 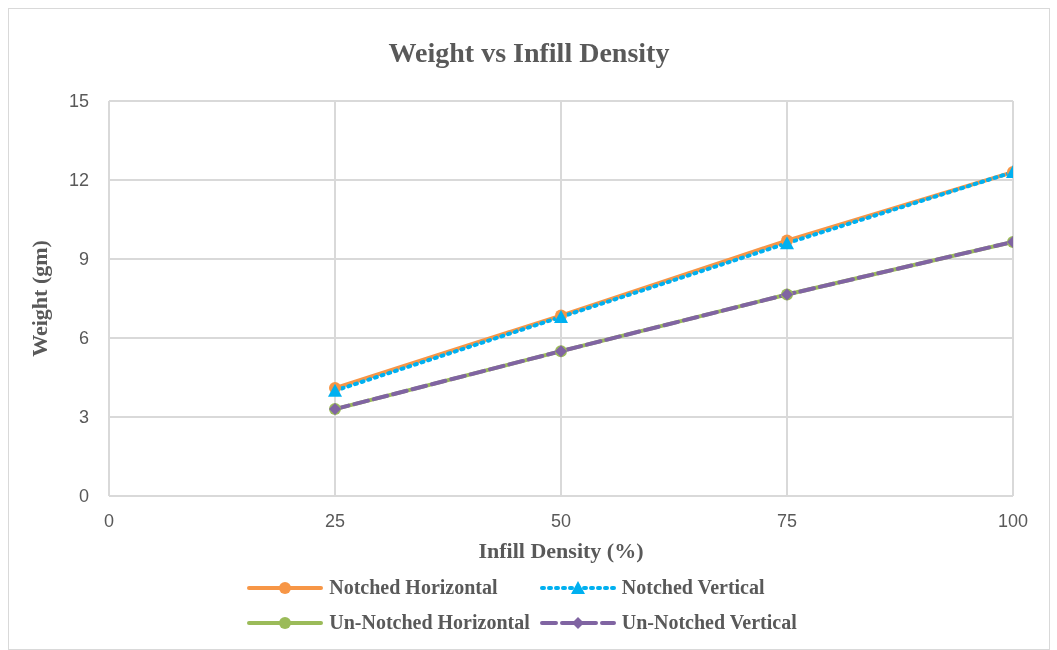 What do you see at coordinates (787, 520) in the screenshot?
I see `x-tick-label: 75` at bounding box center [787, 520].